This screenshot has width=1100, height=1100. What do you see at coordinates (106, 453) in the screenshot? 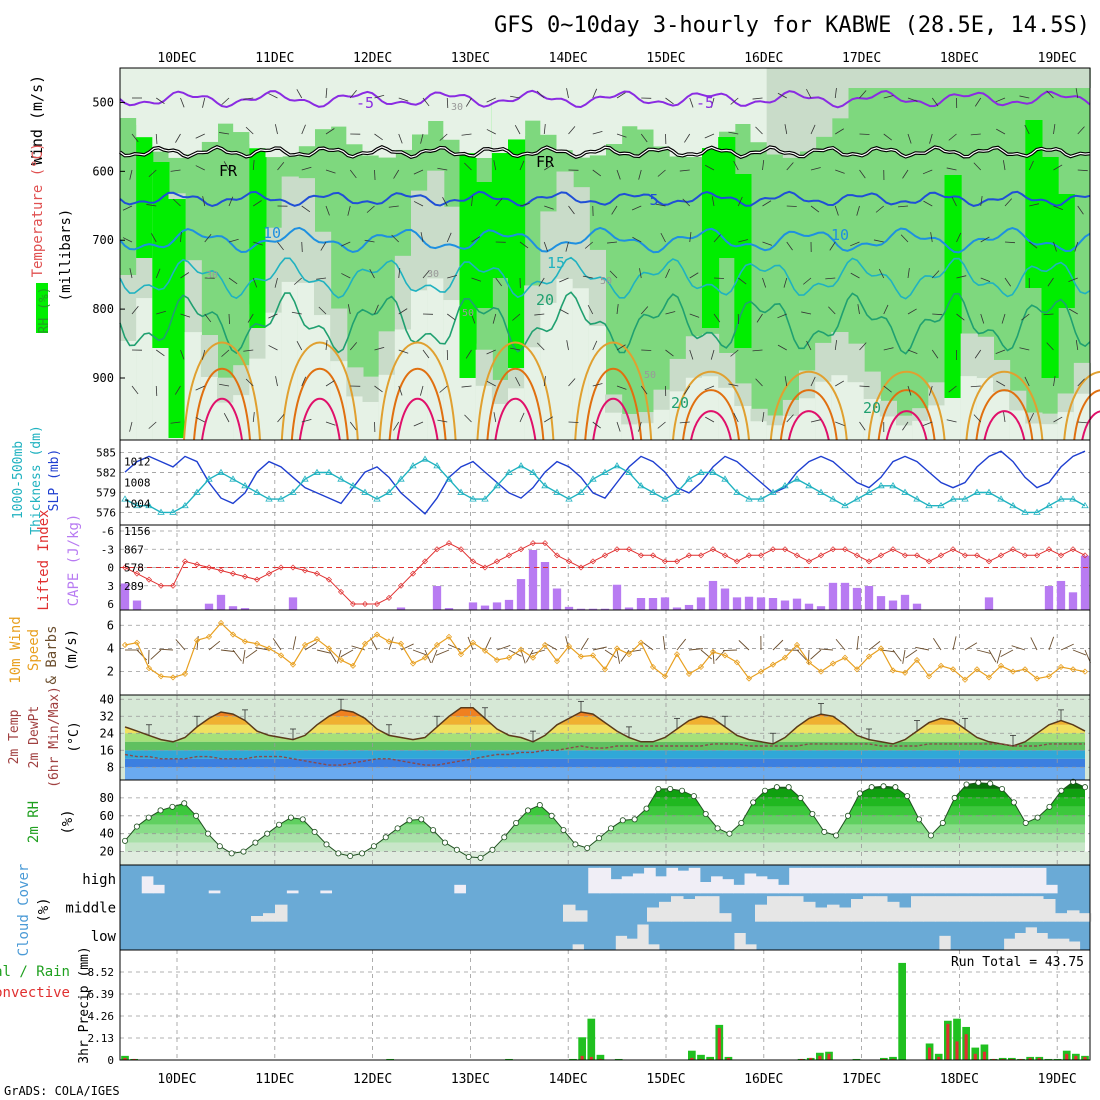
I see `thickness-tick: 585` at bounding box center [106, 453].